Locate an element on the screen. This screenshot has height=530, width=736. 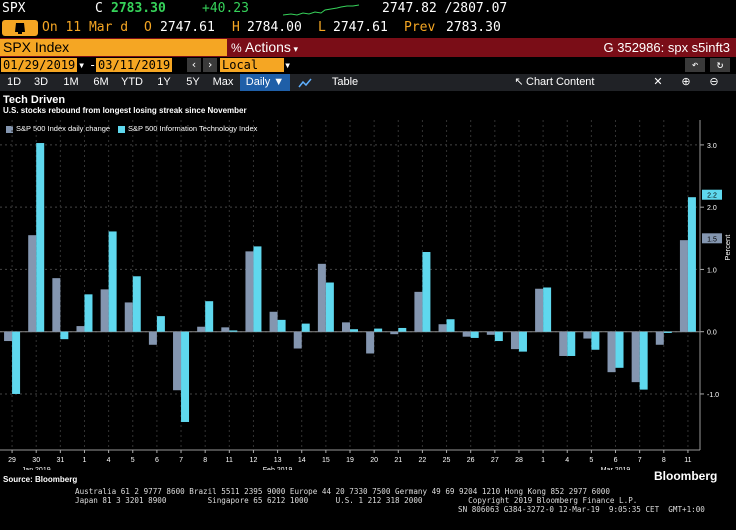
period-5y: 5Y is located at coordinates (193, 82).